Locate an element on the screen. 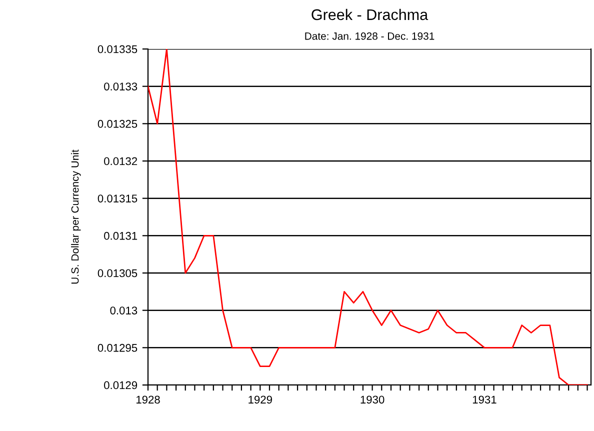 The image size is (594, 431). x-tick-label: 1930 is located at coordinates (372, 400).